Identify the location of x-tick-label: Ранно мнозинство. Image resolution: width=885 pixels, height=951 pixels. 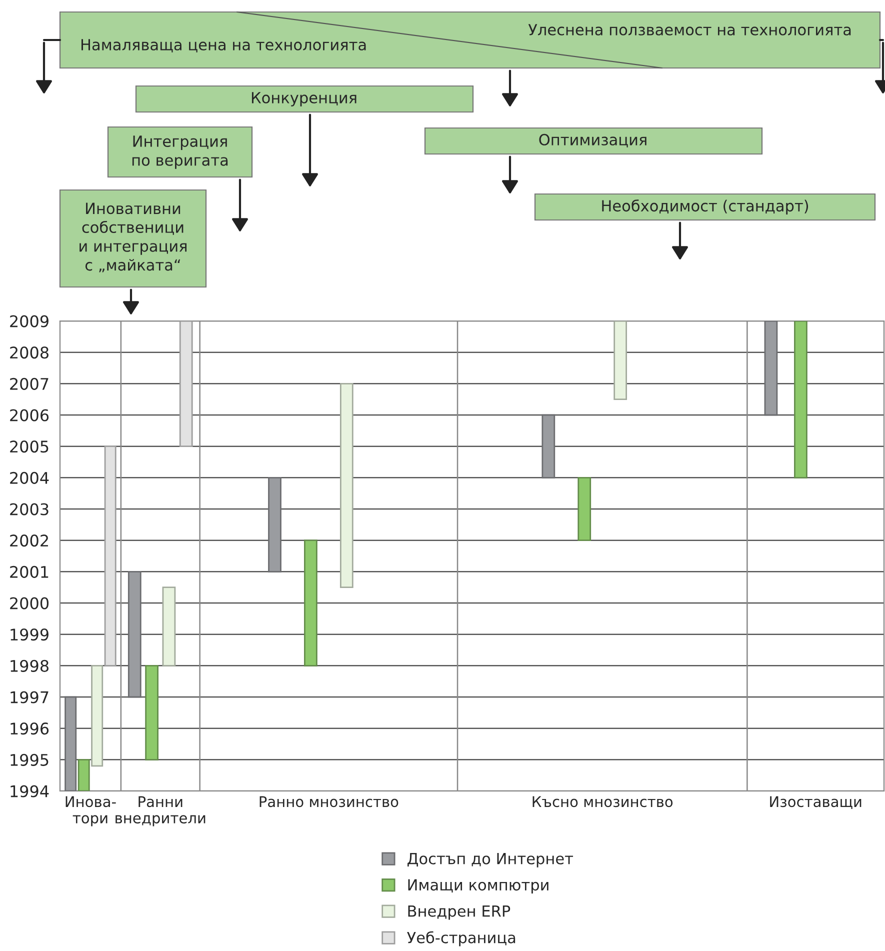
(329, 802).